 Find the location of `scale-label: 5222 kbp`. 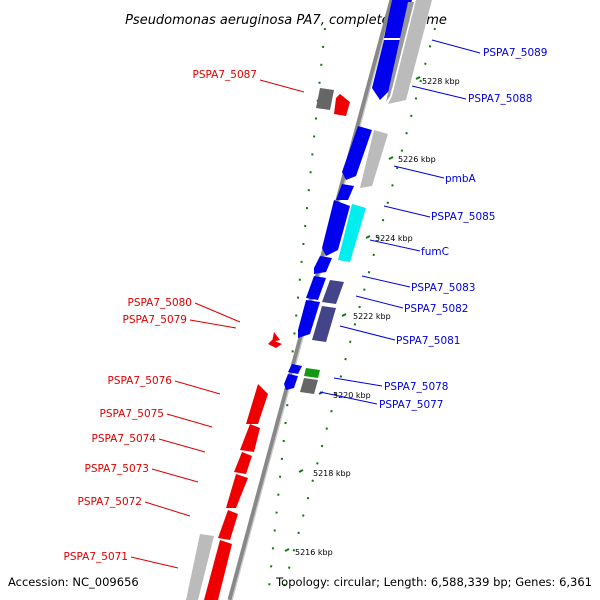

scale-label: 5222 kbp is located at coordinates (372, 316).